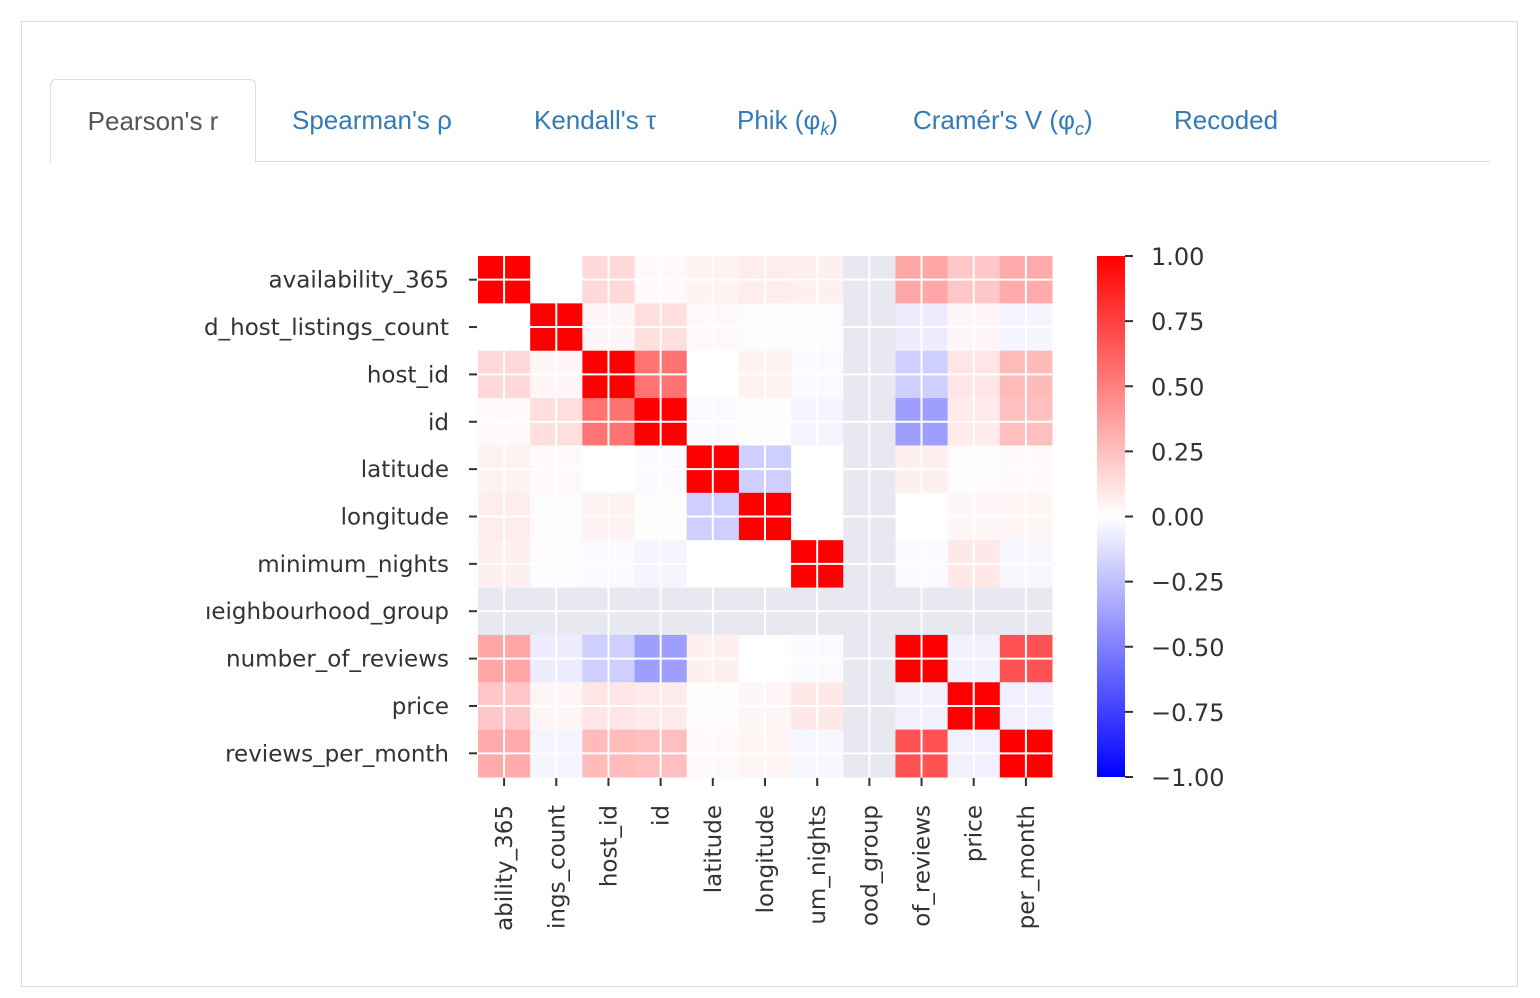 The height and width of the screenshot is (998, 1540). Describe the element at coordinates (770, 161) in the screenshot. I see `tabs-divider` at that location.